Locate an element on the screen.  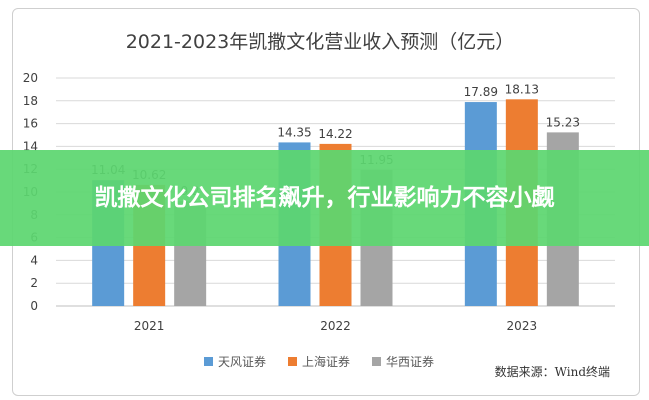
data-label: 15.23 is located at coordinates (563, 122).